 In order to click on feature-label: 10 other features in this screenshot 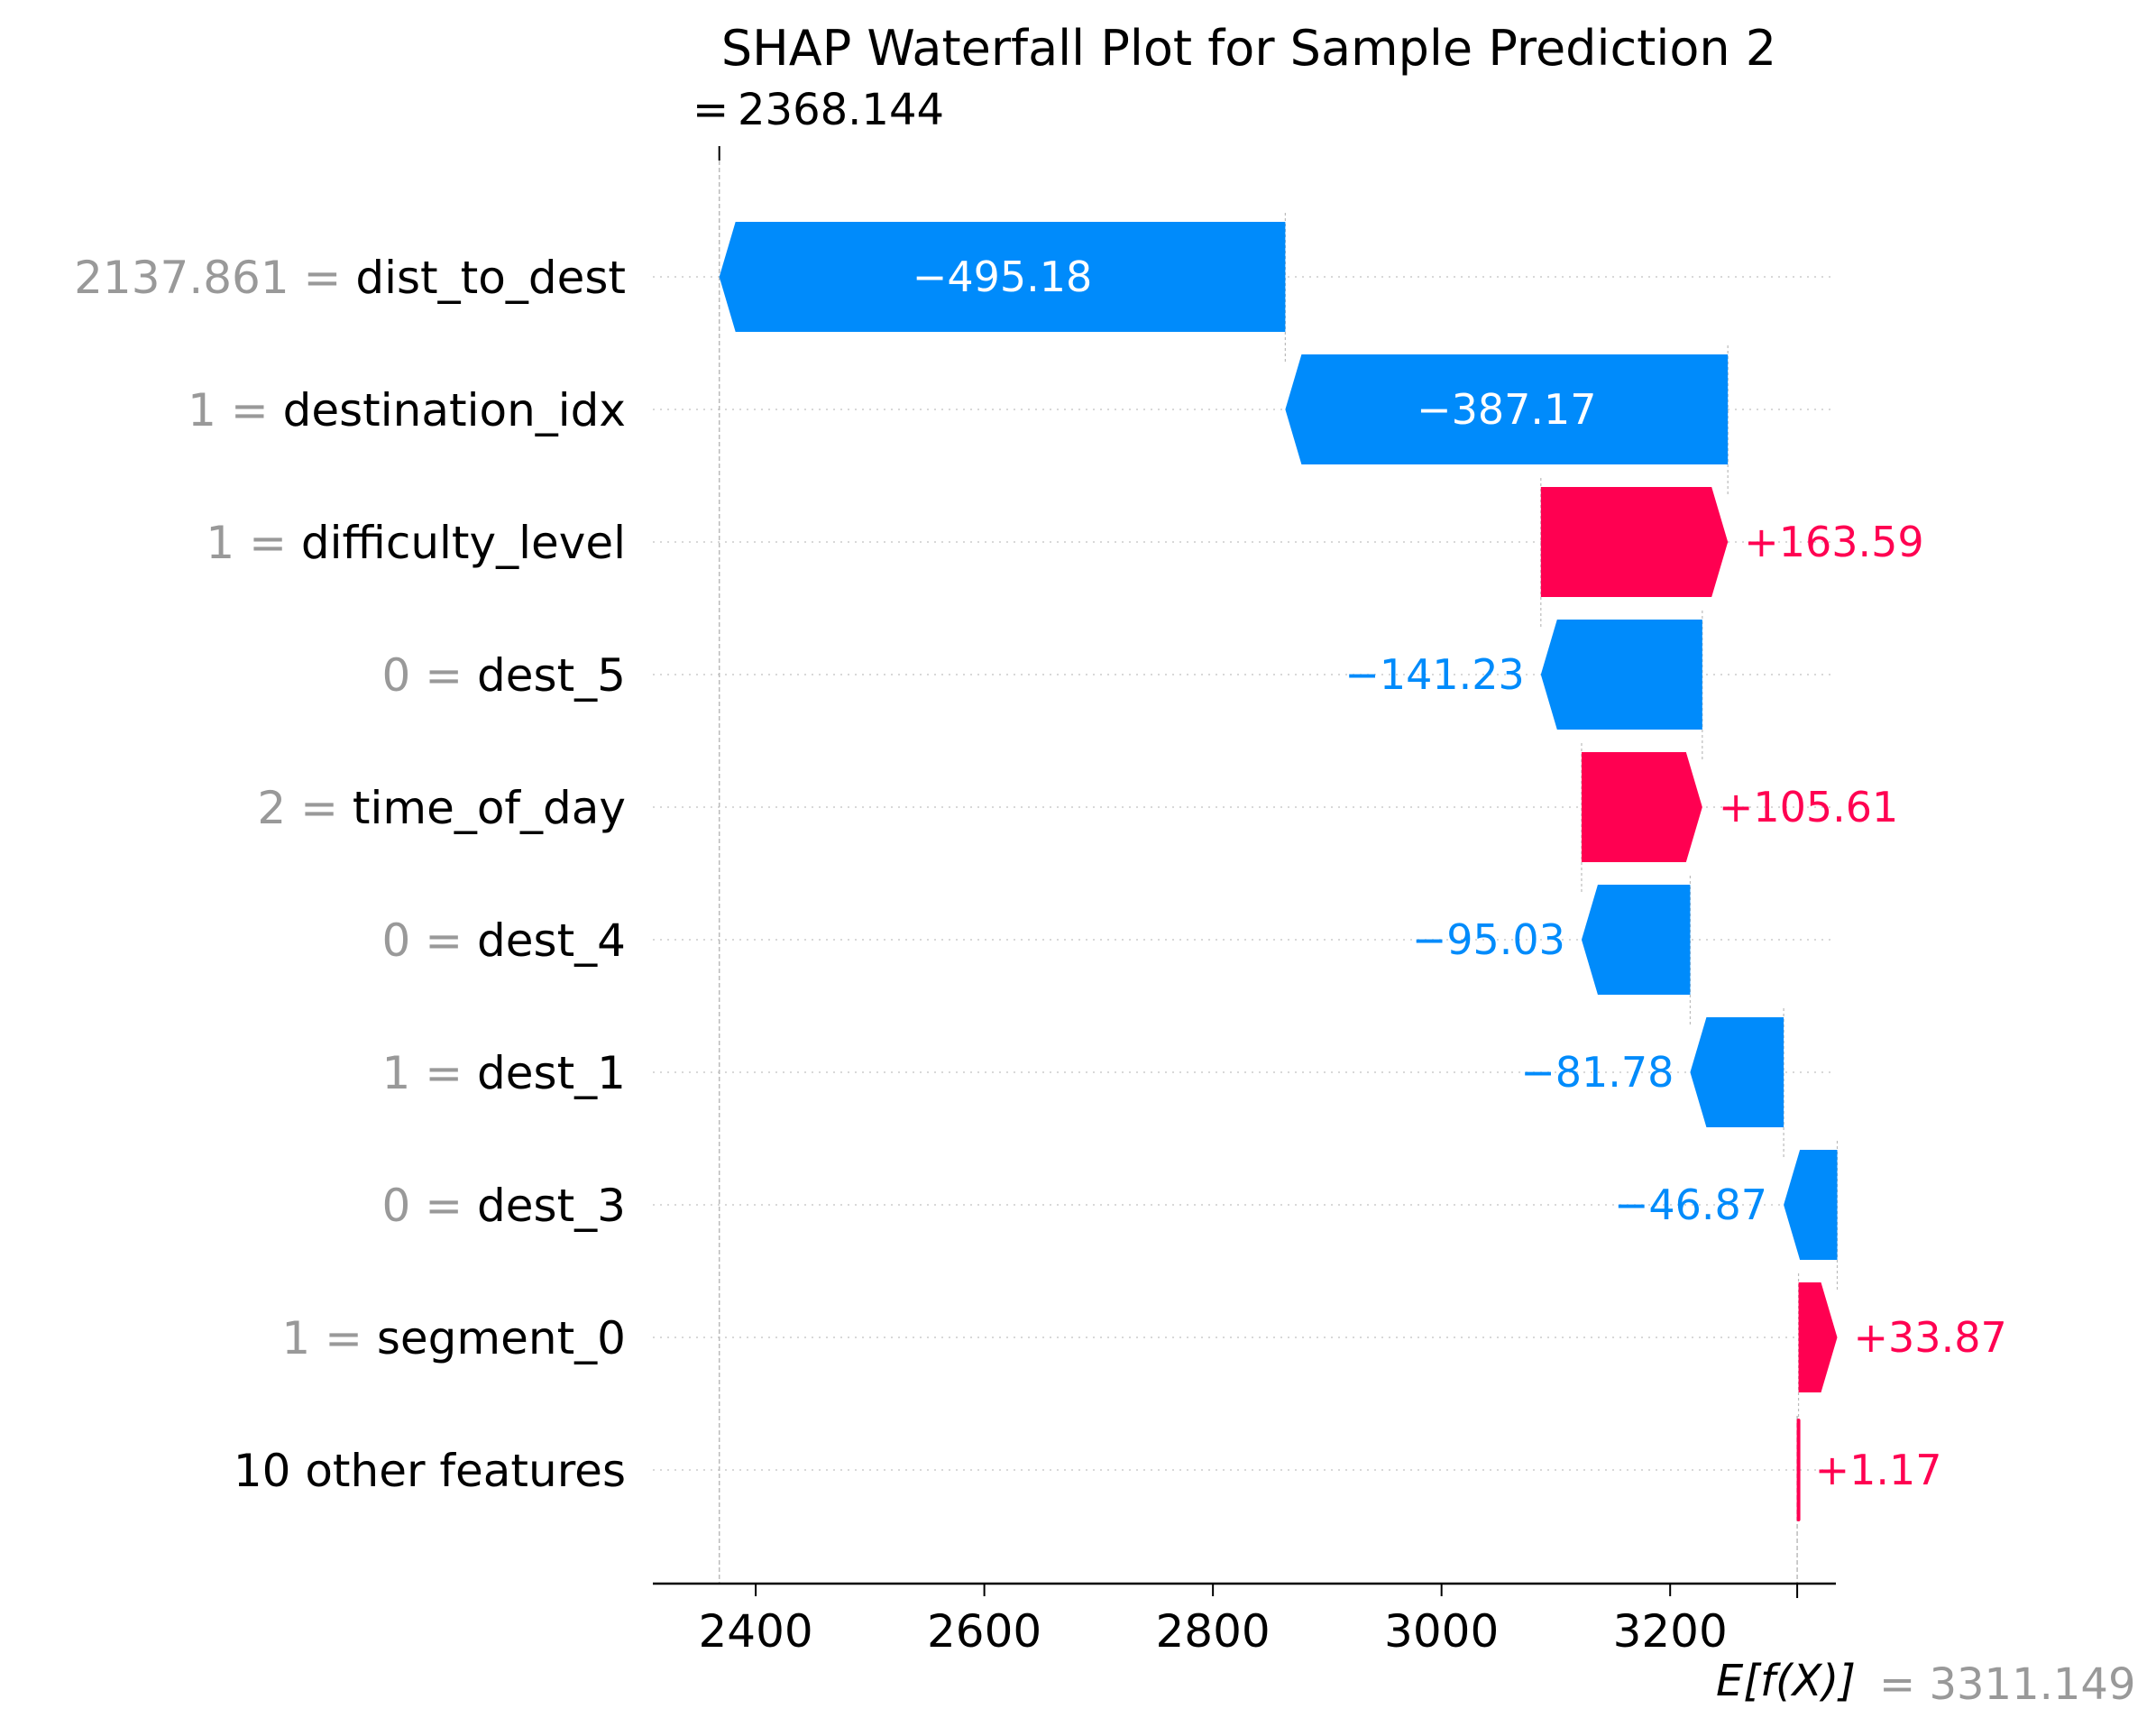, I will do `click(430, 1471)`.